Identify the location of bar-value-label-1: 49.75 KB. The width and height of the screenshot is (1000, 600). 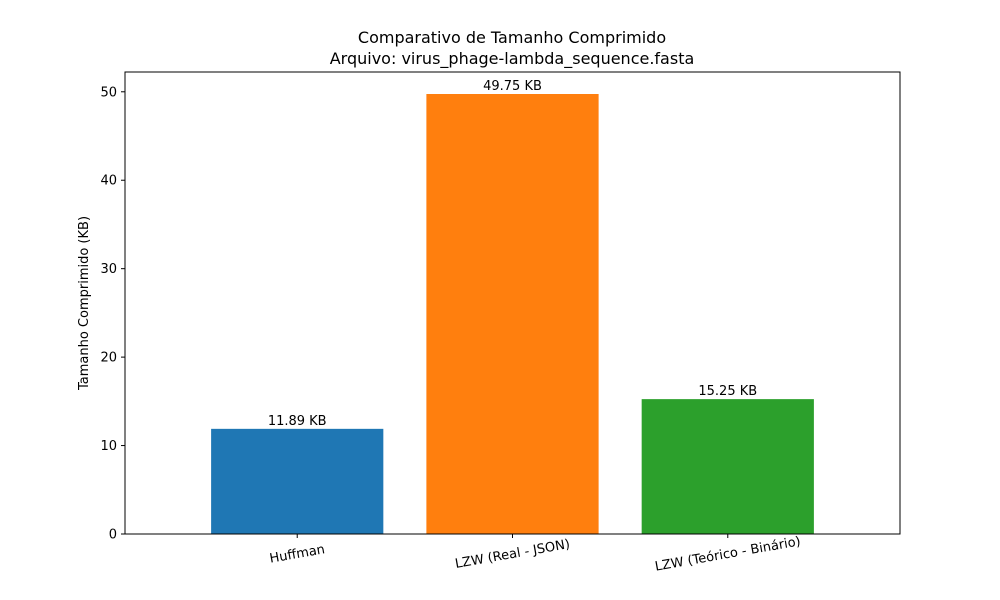
(512, 86).